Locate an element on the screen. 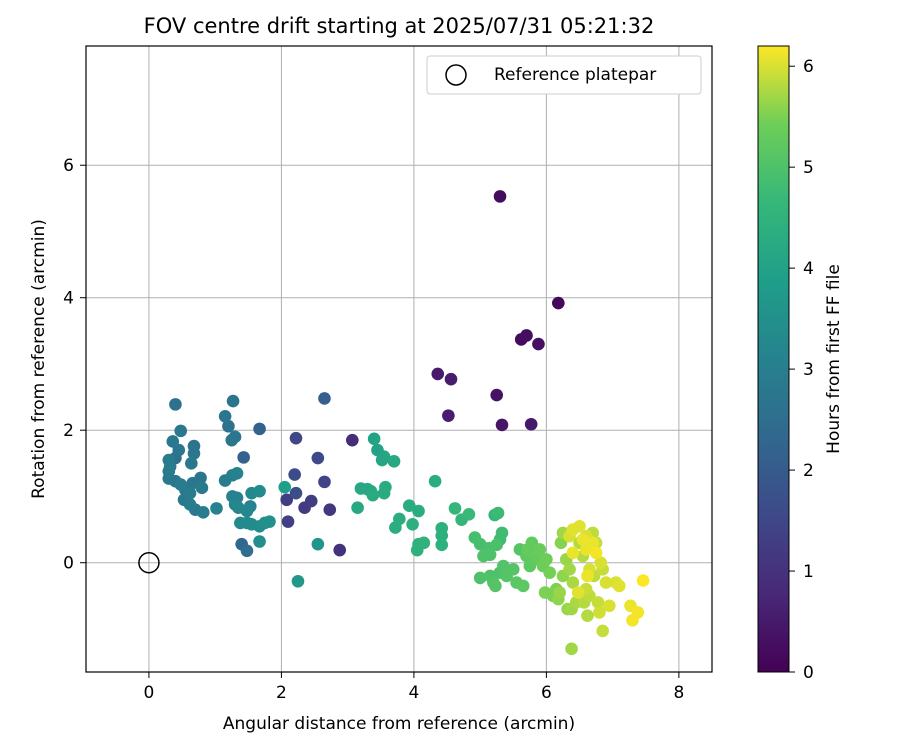  legend-box is located at coordinates (564, 75).